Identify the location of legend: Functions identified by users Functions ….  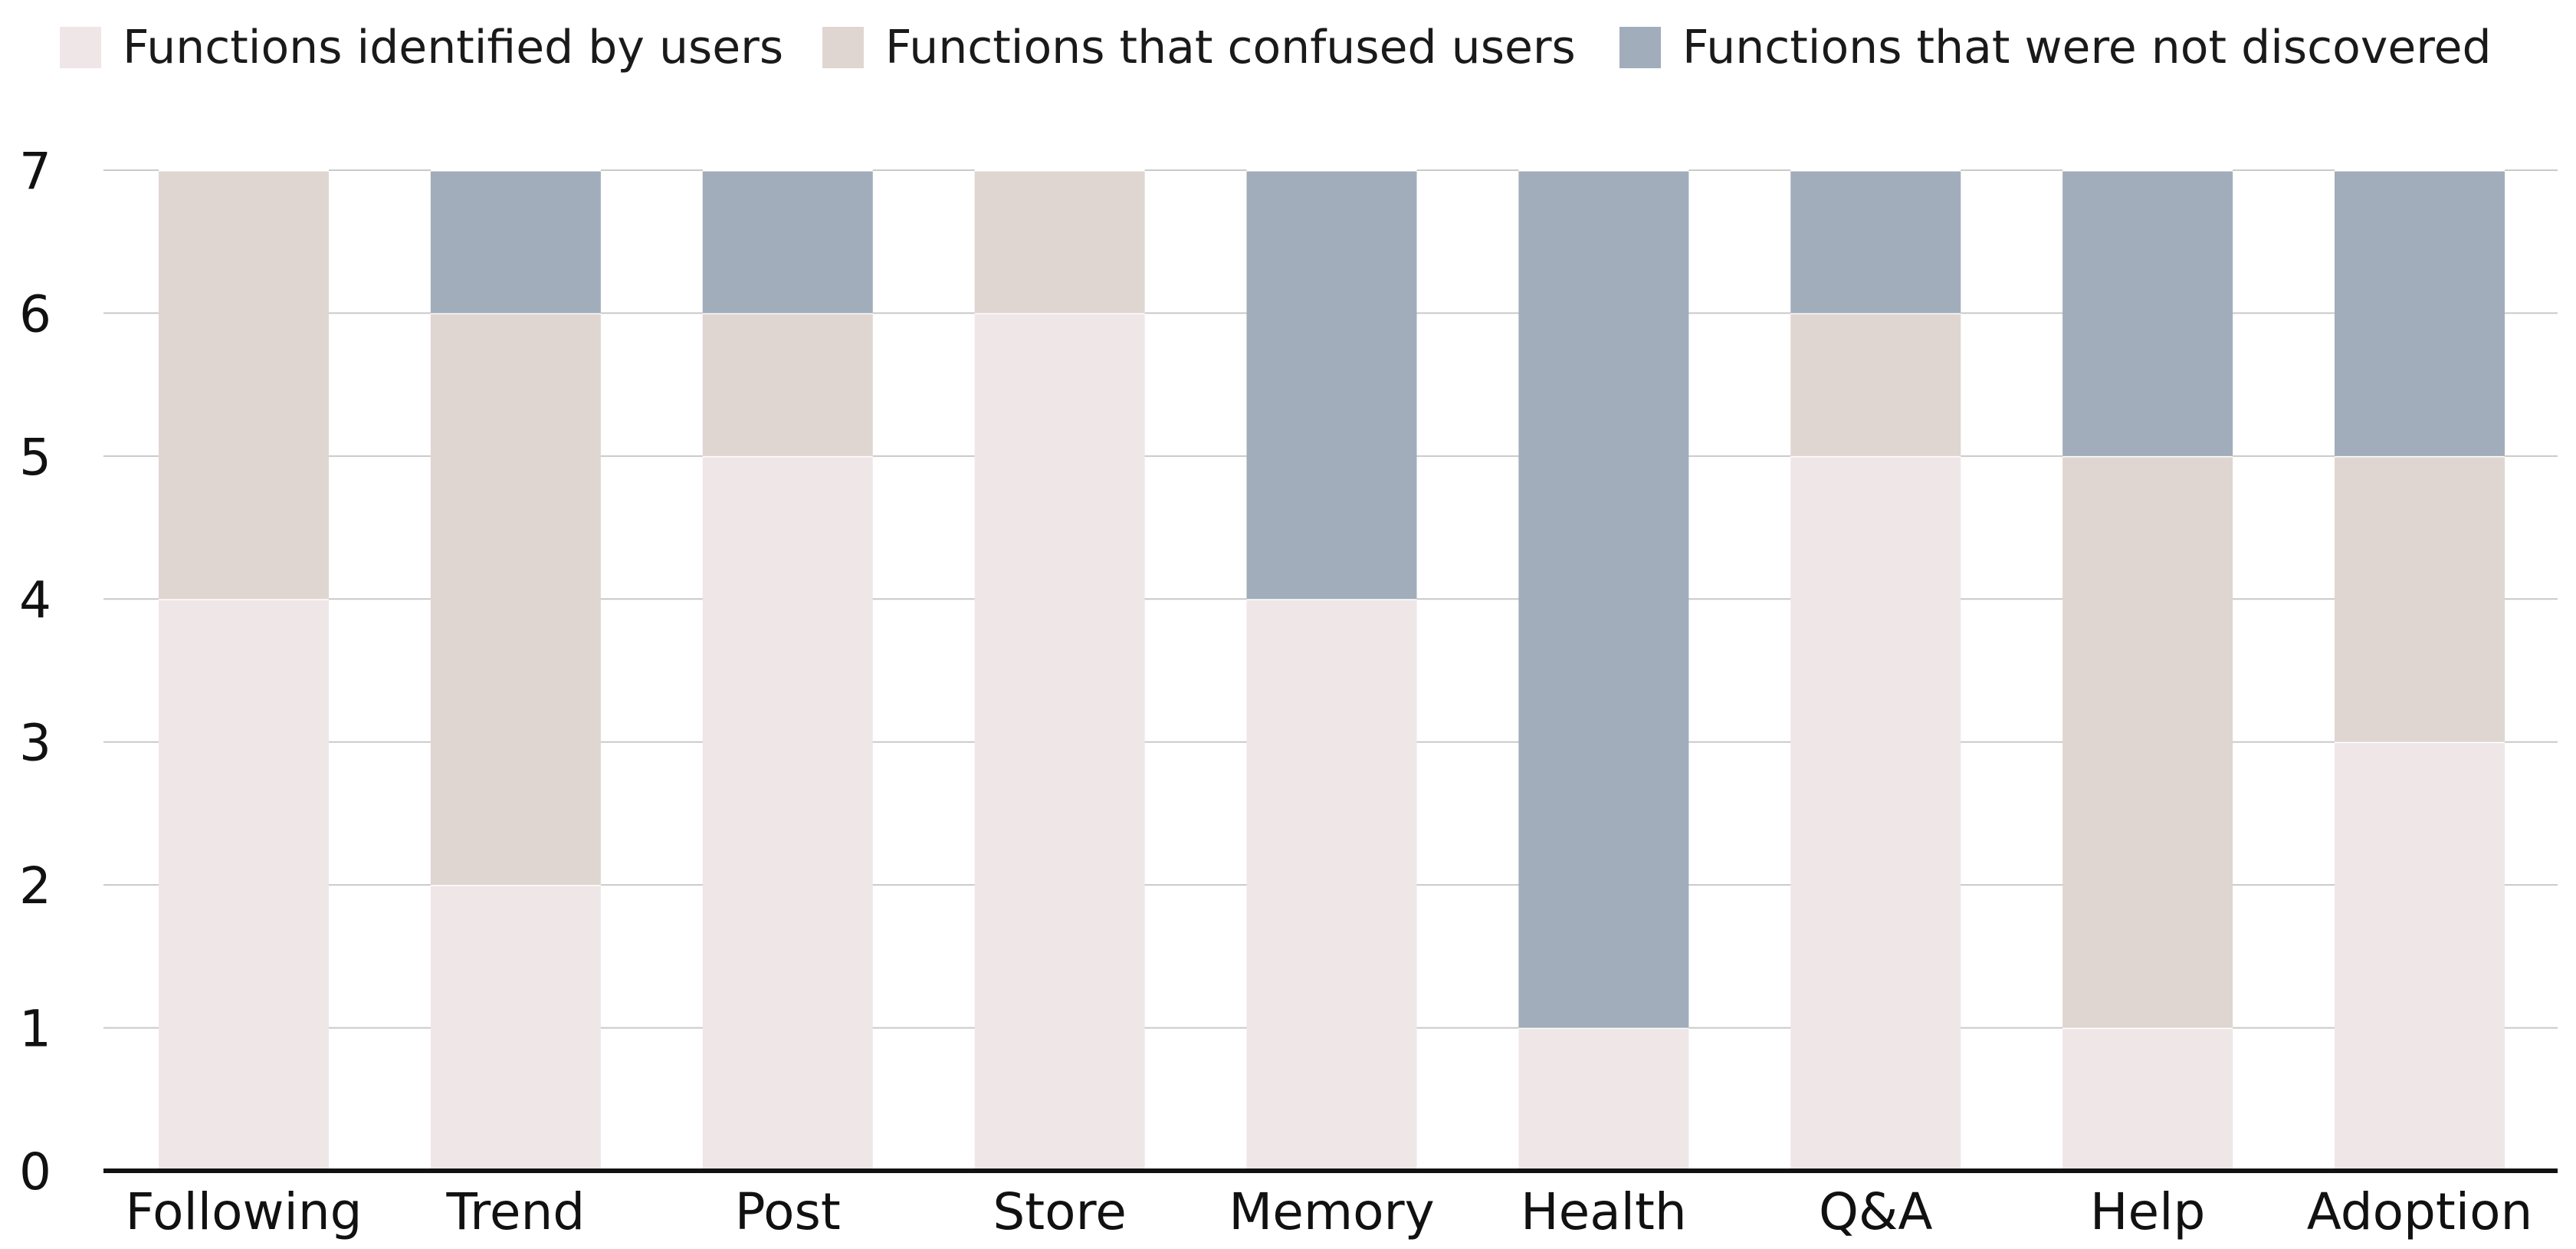
(1288, 46).